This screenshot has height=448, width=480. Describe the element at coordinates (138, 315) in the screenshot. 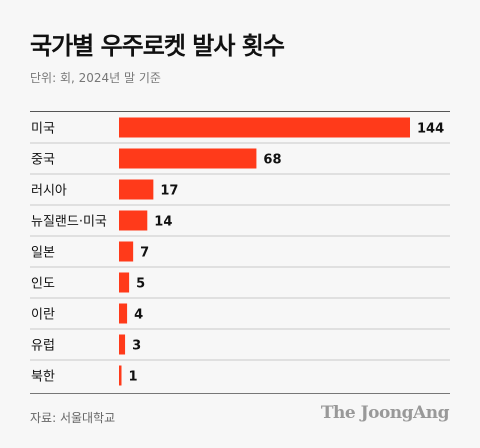

I see `value-label: 4` at that location.